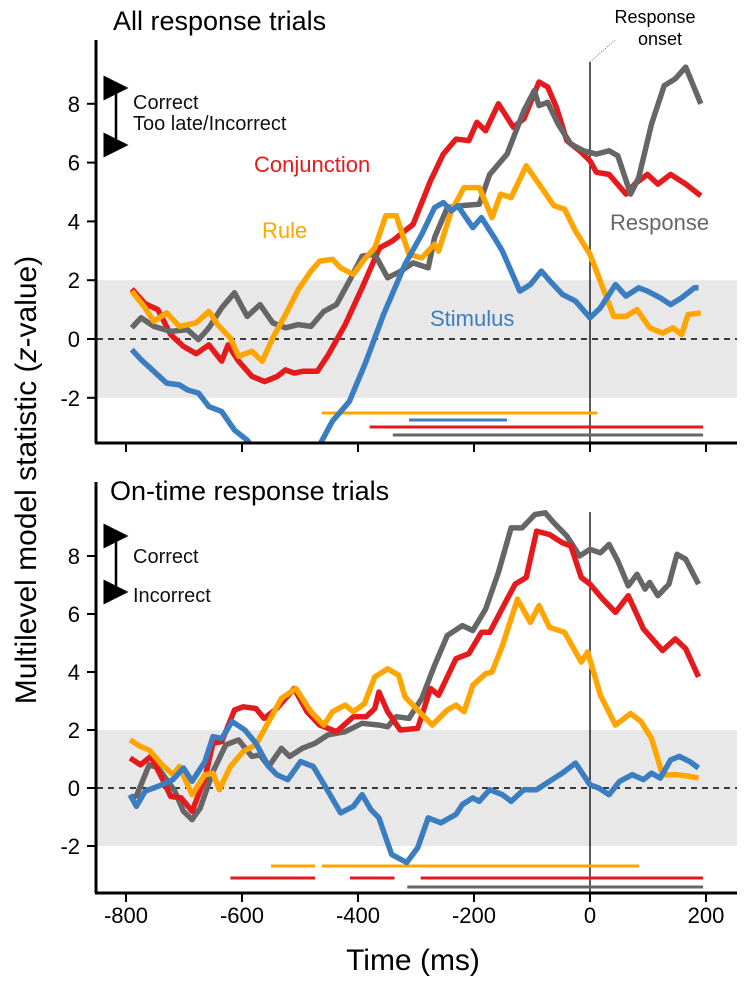 This screenshot has height=985, width=750. What do you see at coordinates (659, 222) in the screenshot?
I see `series-label-response: Response` at bounding box center [659, 222].